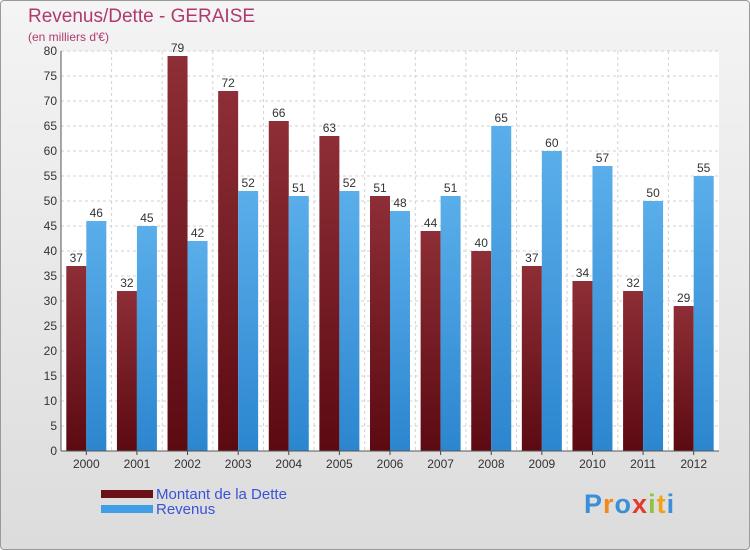  I want to click on y-tick-label: 55, so click(51, 176).